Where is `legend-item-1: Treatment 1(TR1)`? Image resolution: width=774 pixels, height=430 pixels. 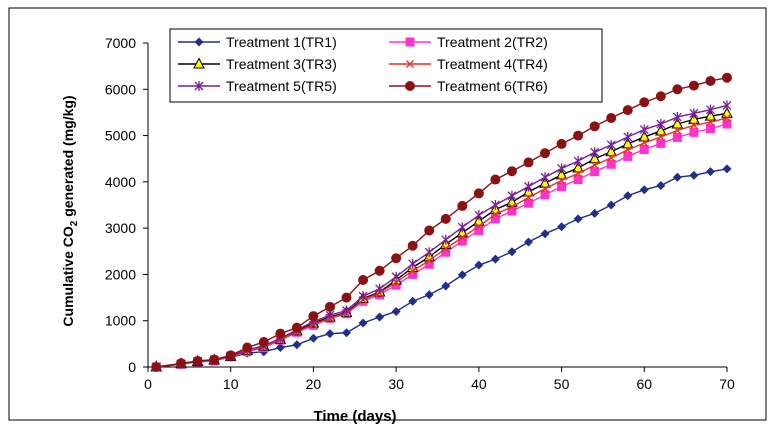 legend-item-1: Treatment 1(TR1) is located at coordinates (257, 42).